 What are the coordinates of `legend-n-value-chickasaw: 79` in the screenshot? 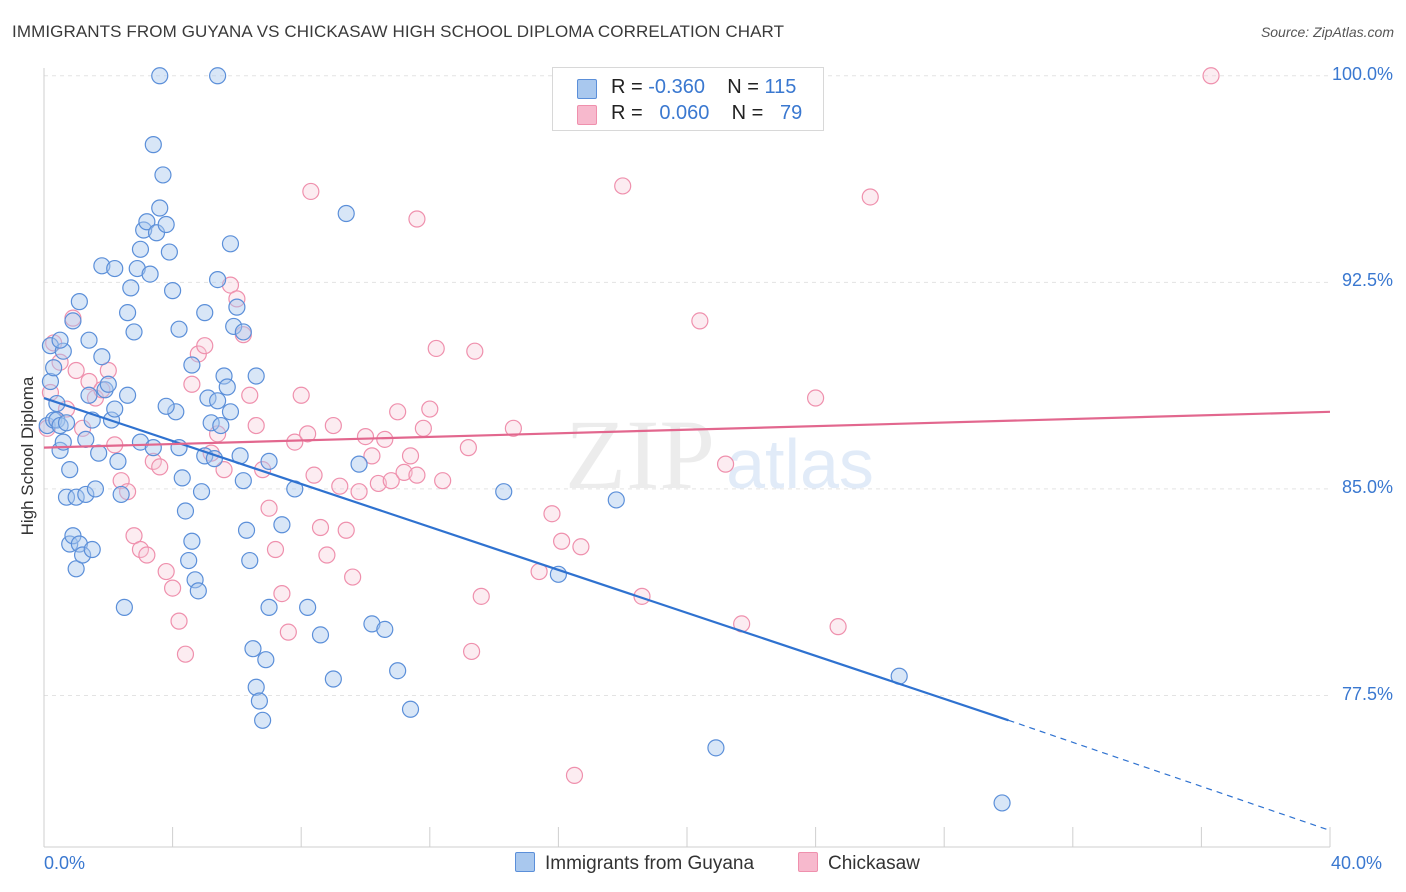 It's located at (791, 113).